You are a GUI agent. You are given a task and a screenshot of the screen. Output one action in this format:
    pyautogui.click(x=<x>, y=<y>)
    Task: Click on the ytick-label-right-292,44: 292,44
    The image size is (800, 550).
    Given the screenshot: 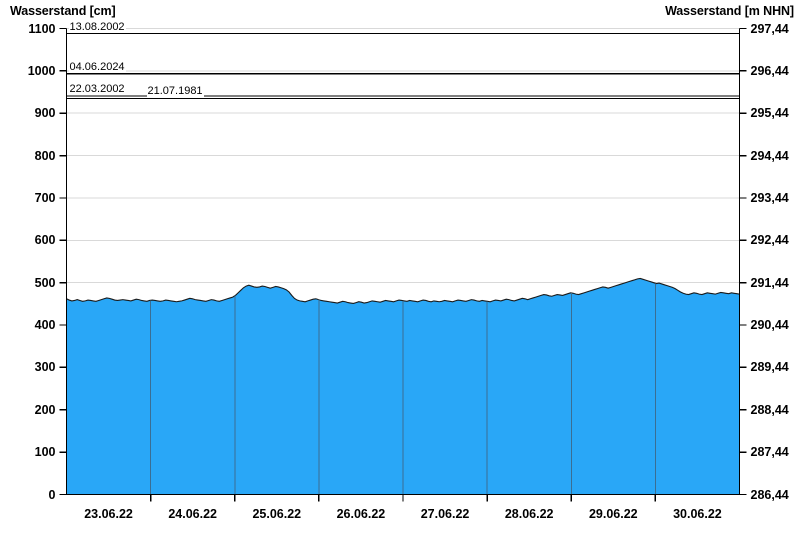 What is the action you would take?
    pyautogui.click(x=769, y=240)
    